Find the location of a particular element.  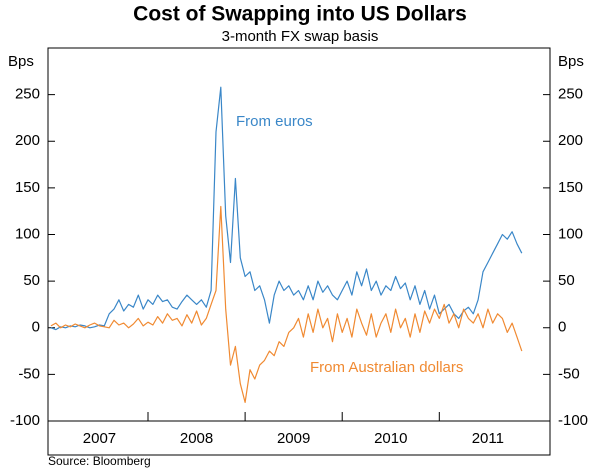

chart-subtitle: 3-month FX swap basis is located at coordinates (300, 36).